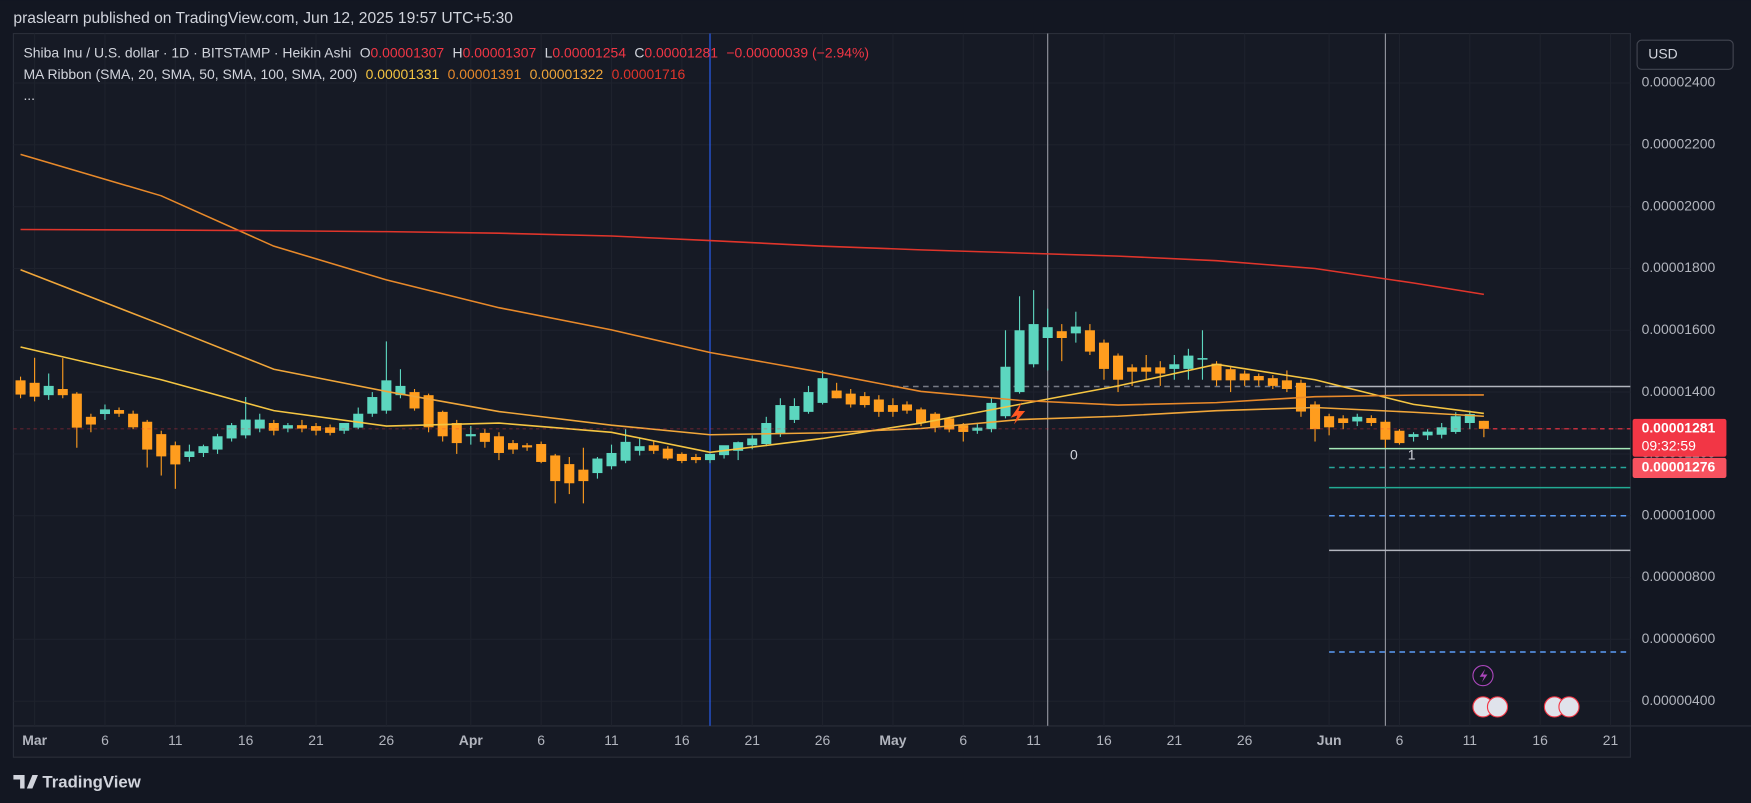  I want to click on y-tick-label: 0.00001600, so click(1679, 329).